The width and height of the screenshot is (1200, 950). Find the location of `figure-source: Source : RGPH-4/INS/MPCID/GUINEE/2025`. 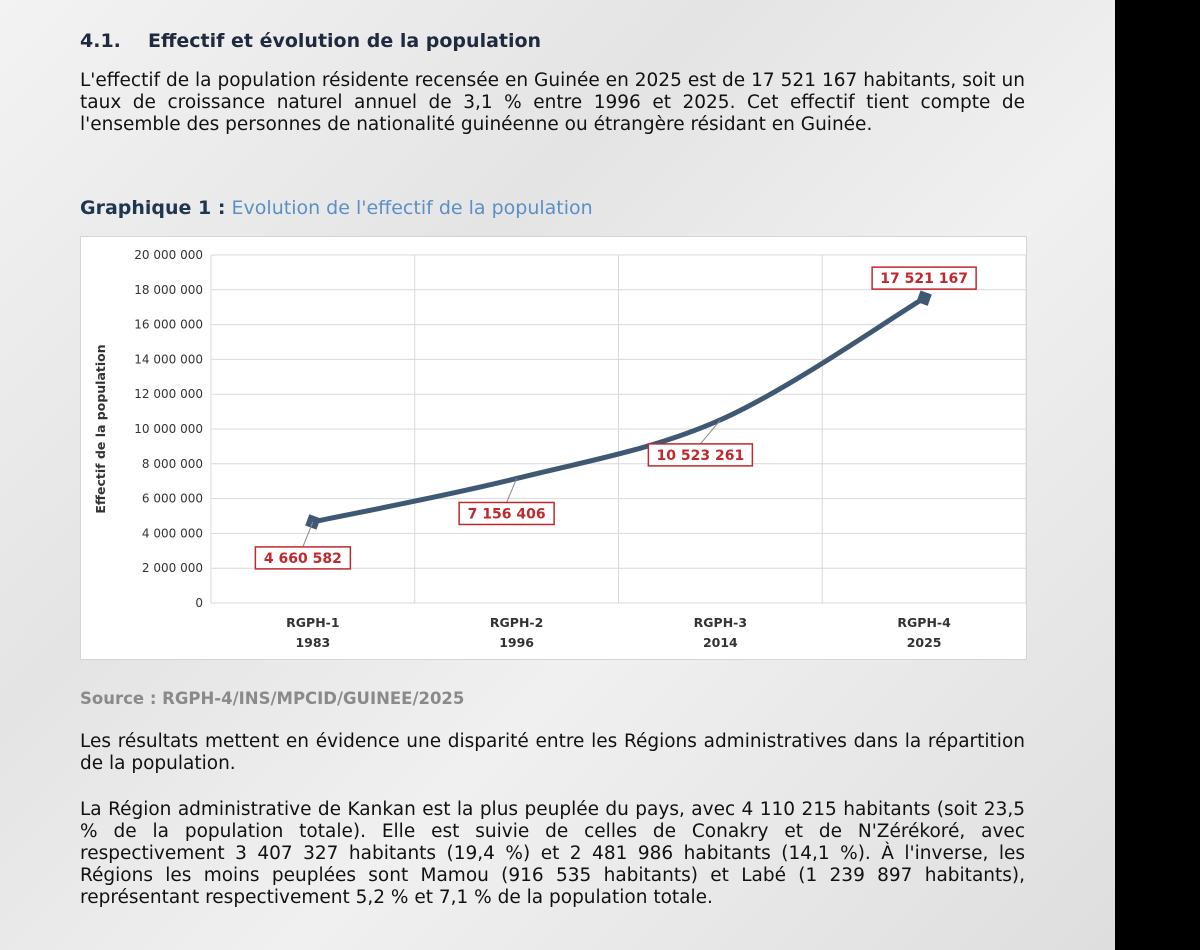

figure-source: Source : RGPH-4/INS/MPCID/GUINEE/2025 is located at coordinates (272, 698).